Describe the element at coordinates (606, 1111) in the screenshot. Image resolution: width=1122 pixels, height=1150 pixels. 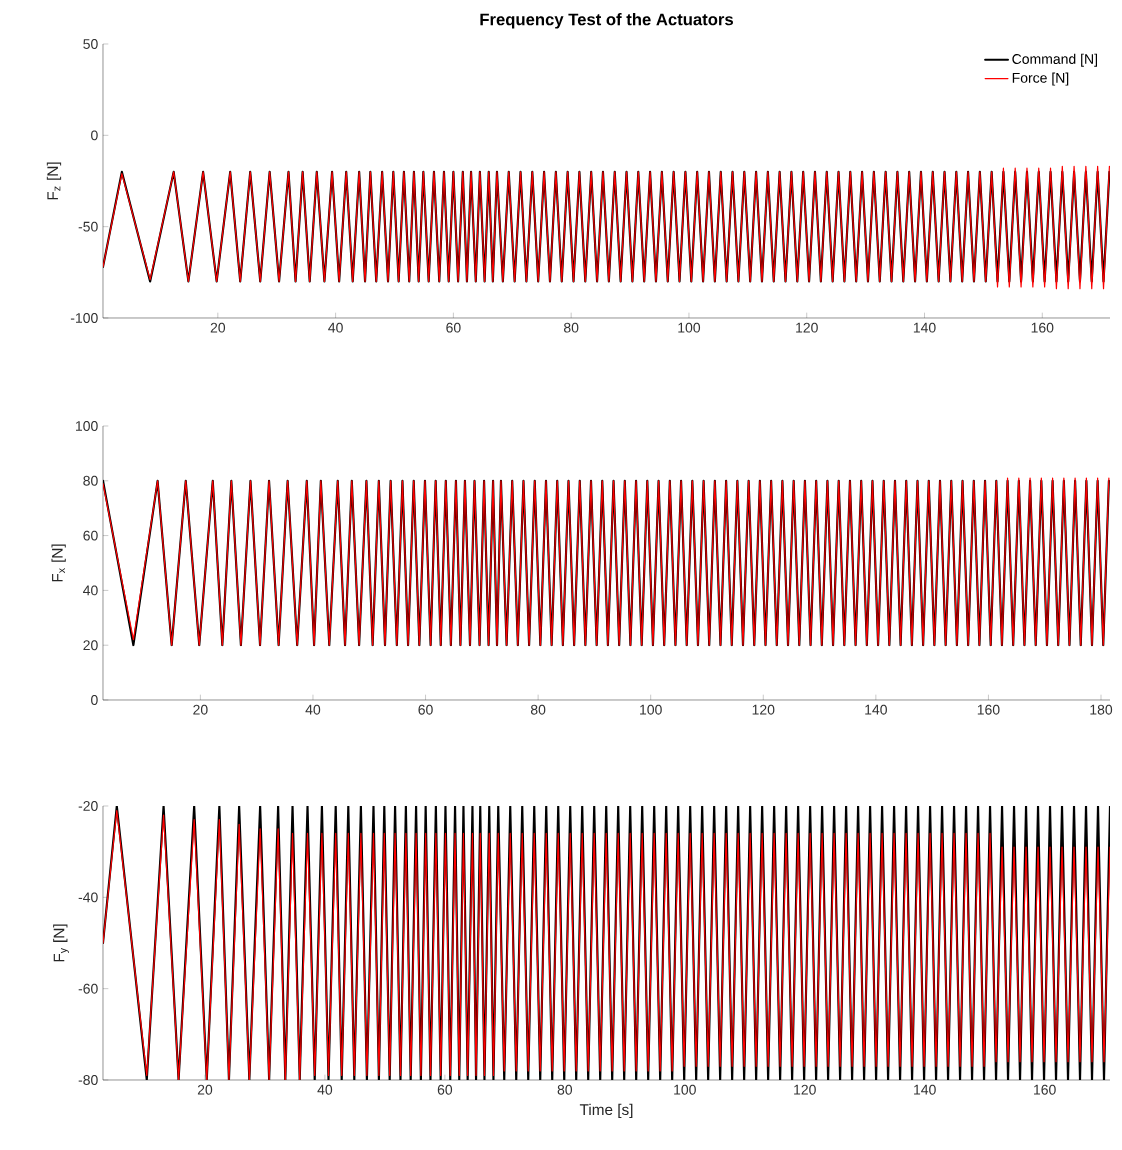
I see `x-axis-title: Time [s]` at that location.